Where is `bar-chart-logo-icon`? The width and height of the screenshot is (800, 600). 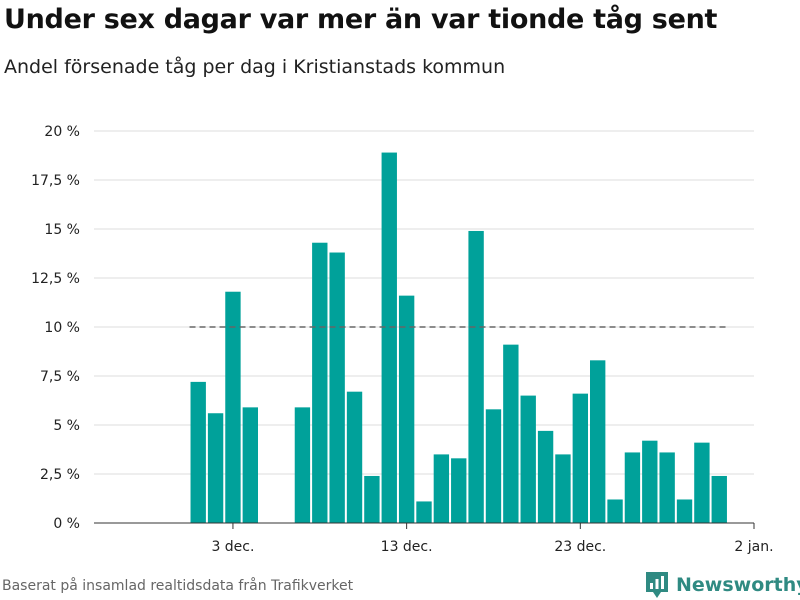
bar-chart-logo-icon is located at coordinates (657, 585).